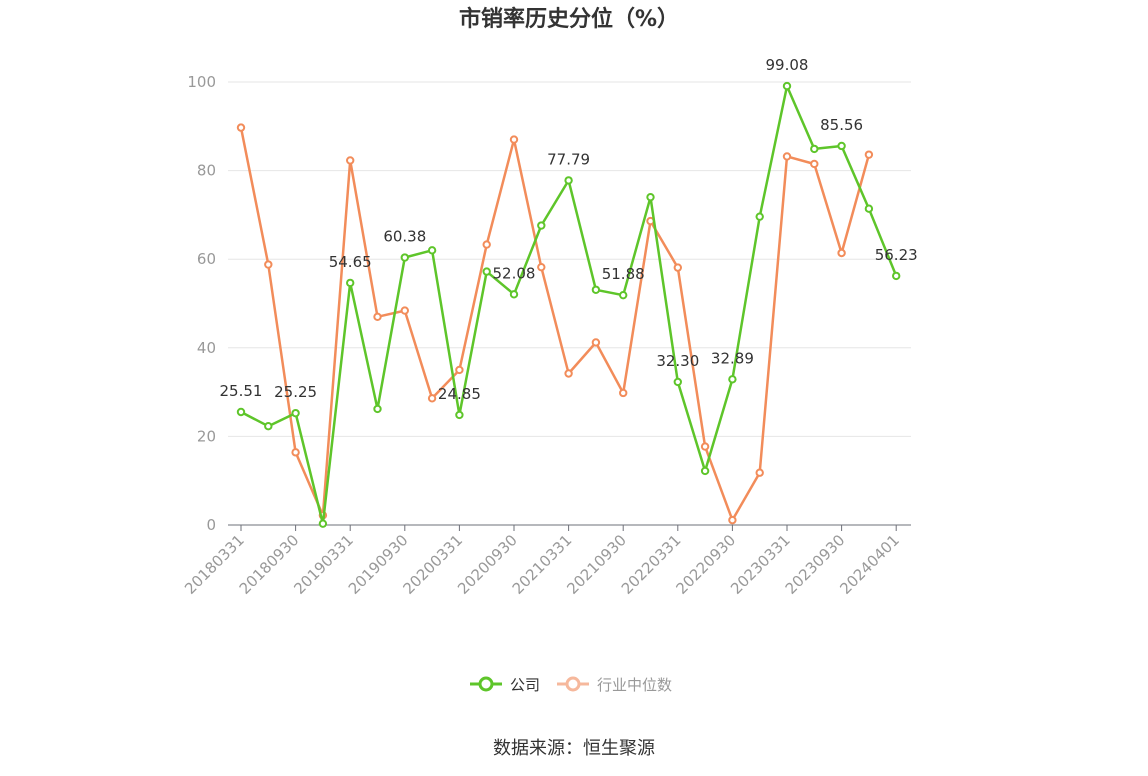 The image size is (1148, 776). What do you see at coordinates (568, 159) in the screenshot?
I see `data-label: 77.79` at bounding box center [568, 159].